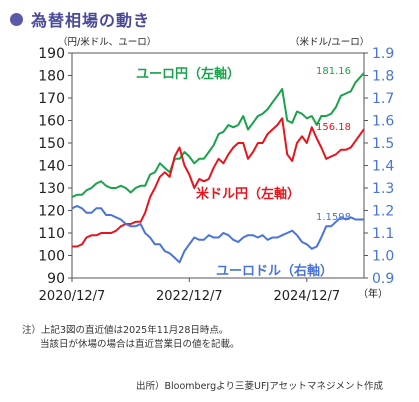 The width and height of the screenshot is (419, 402). Describe the element at coordinates (51, 77) in the screenshot. I see `left-tick-label: 180` at that location.